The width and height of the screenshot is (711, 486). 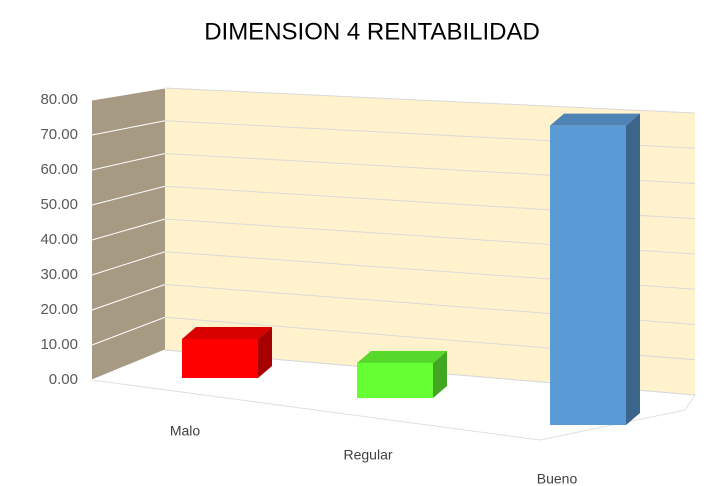 What do you see at coordinates (372, 31) in the screenshot?
I see `chart-title: DIMENSION 4 RENTABILIDAD` at bounding box center [372, 31].